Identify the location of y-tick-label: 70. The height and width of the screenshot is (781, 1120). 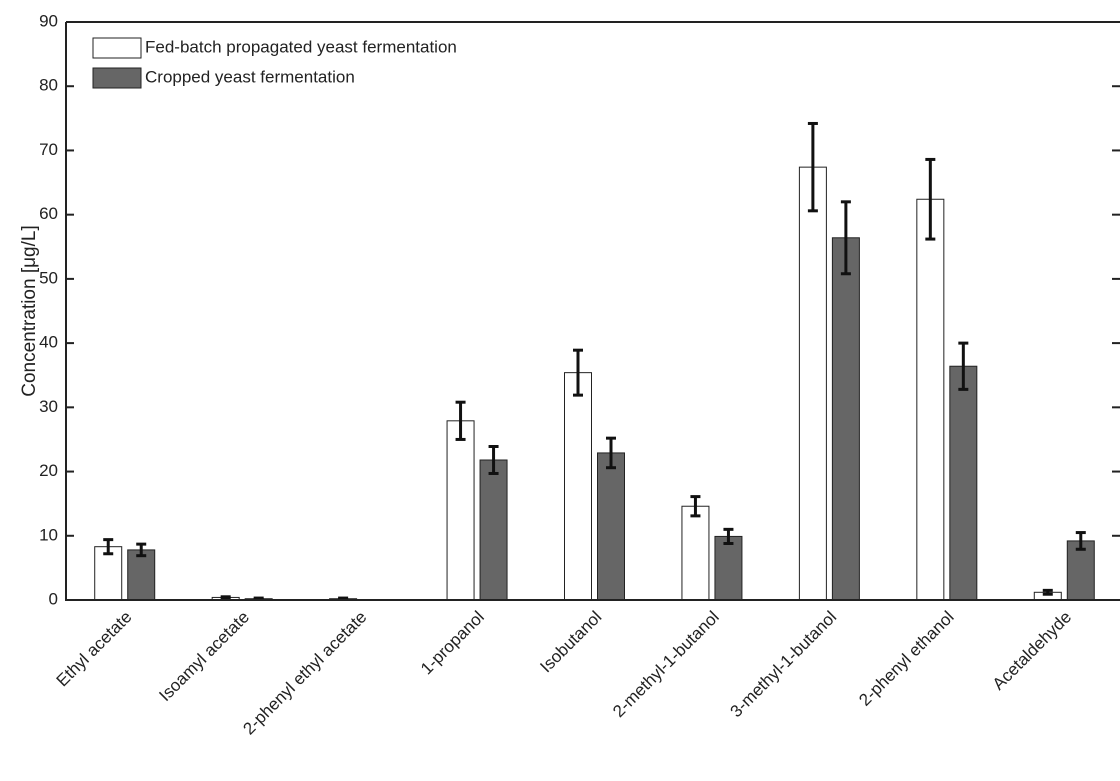
(48, 149).